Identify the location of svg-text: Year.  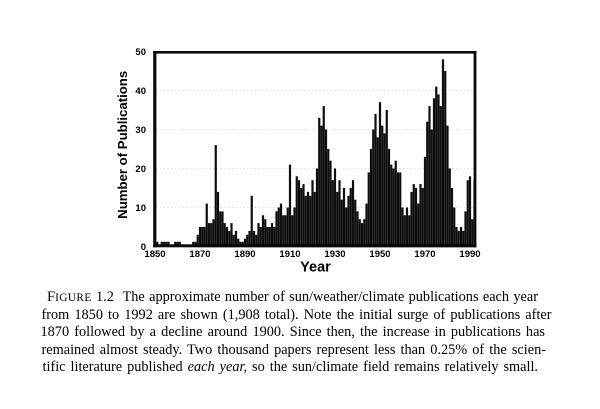
(315, 268).